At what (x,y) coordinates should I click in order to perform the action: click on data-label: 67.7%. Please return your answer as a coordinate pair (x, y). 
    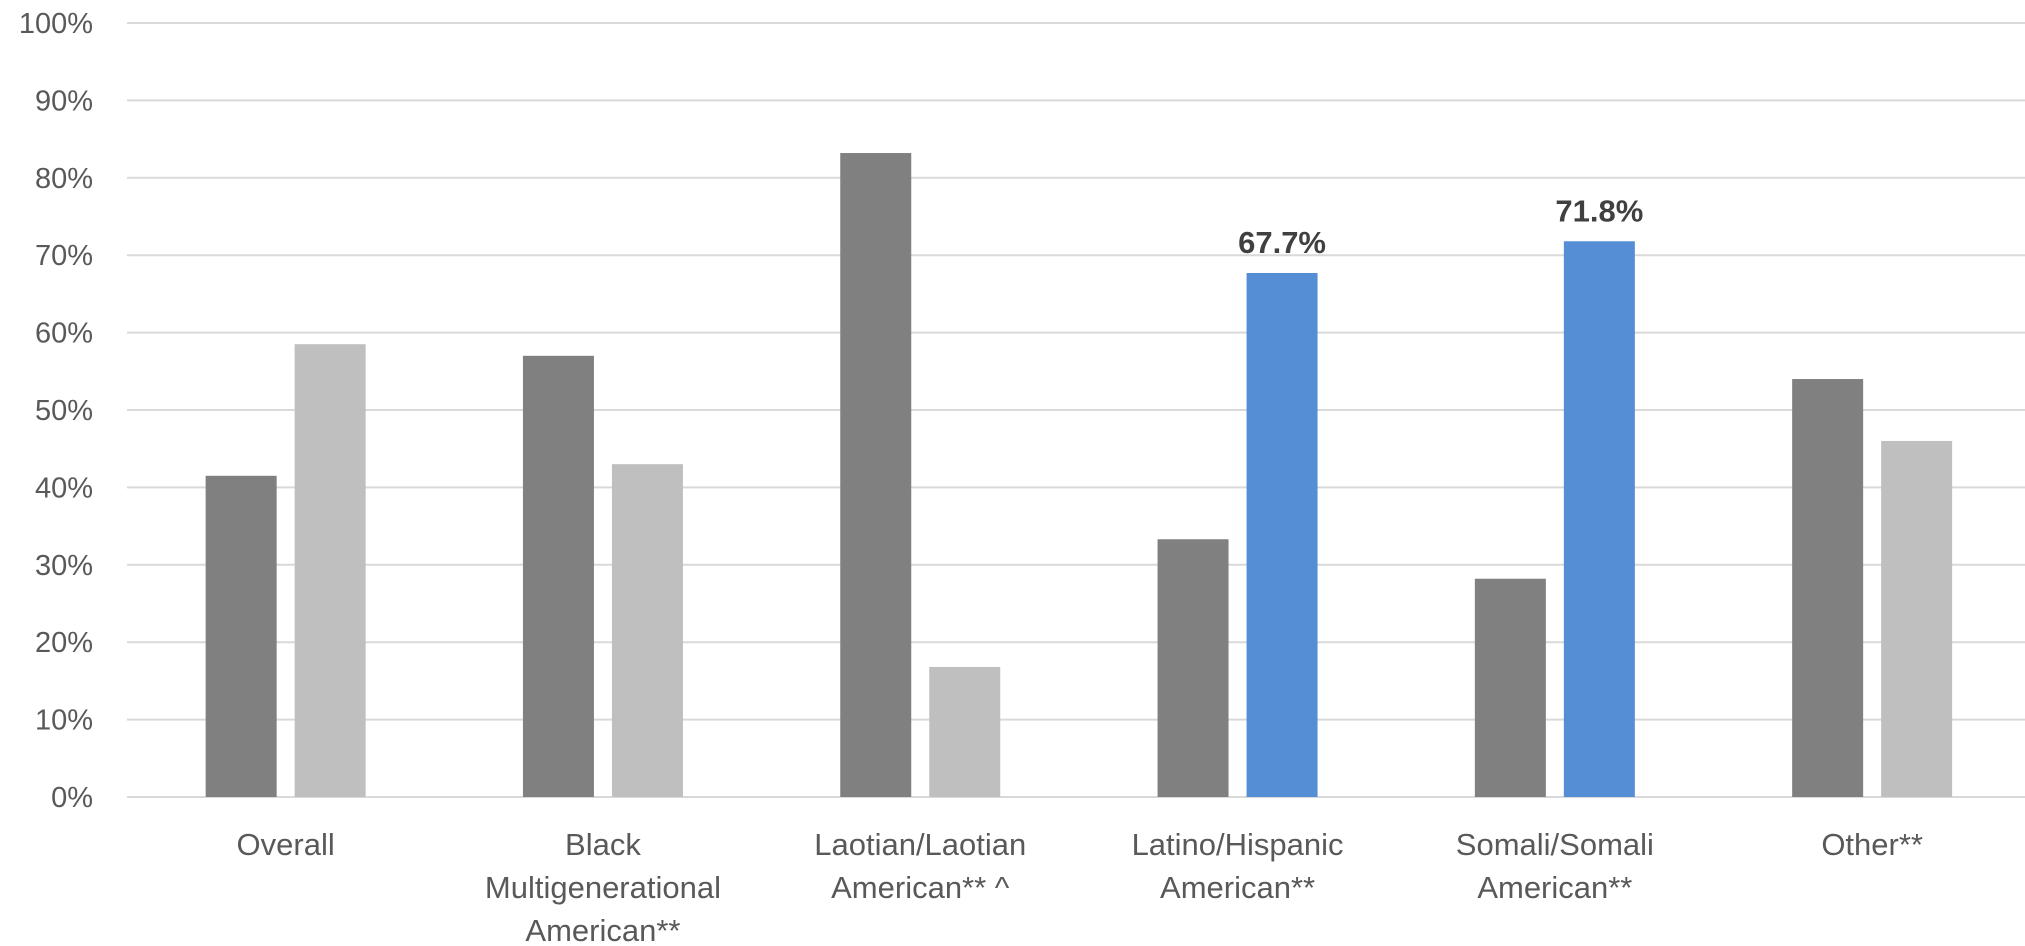
    Looking at the image, I should click on (1282, 242).